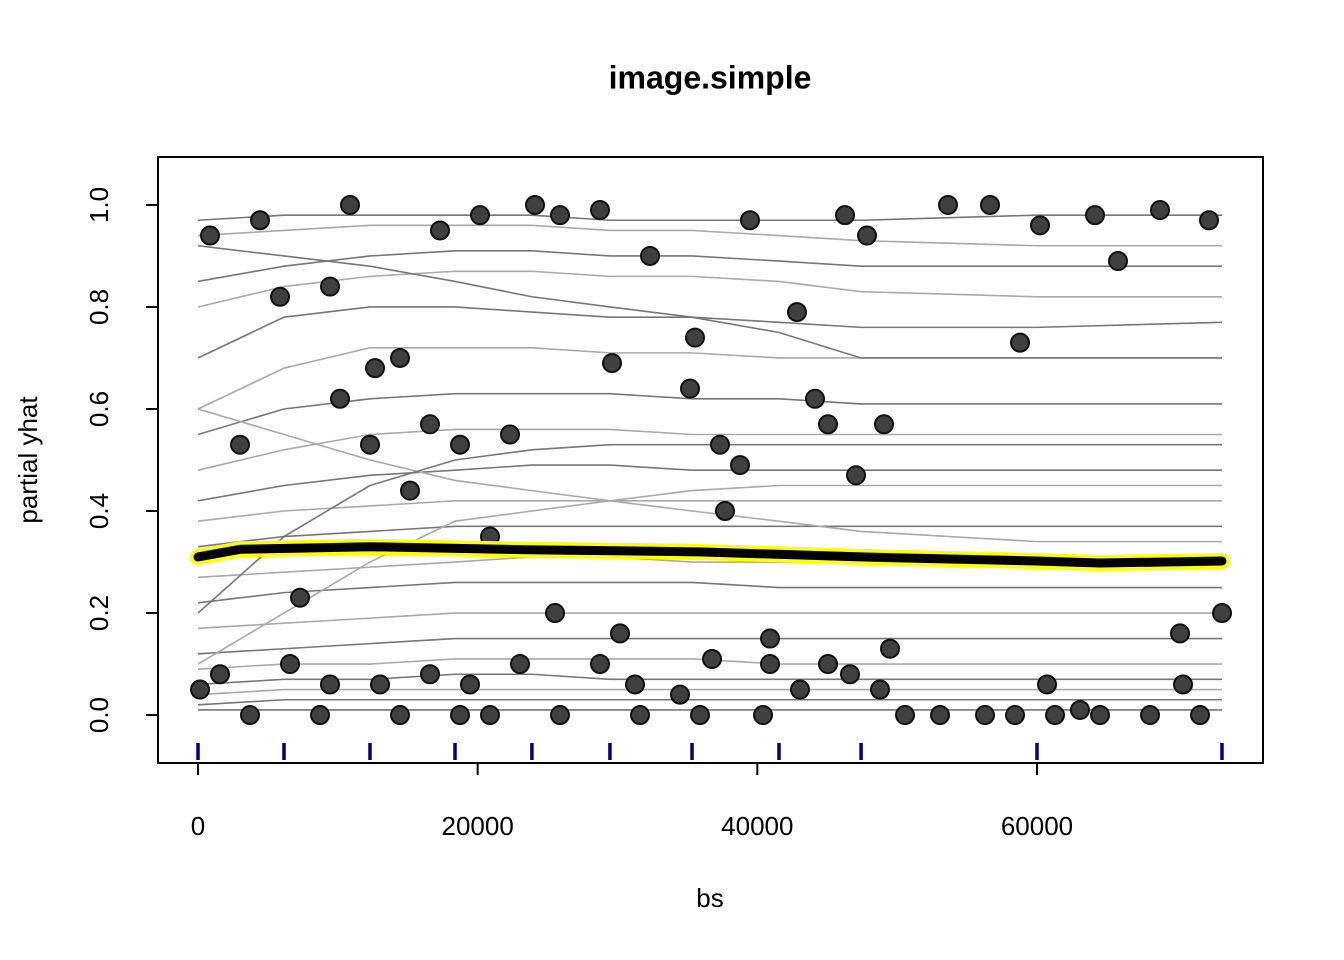 Image resolution: width=1344 pixels, height=960 pixels. I want to click on x-tick-label: 60000, so click(1037, 826).